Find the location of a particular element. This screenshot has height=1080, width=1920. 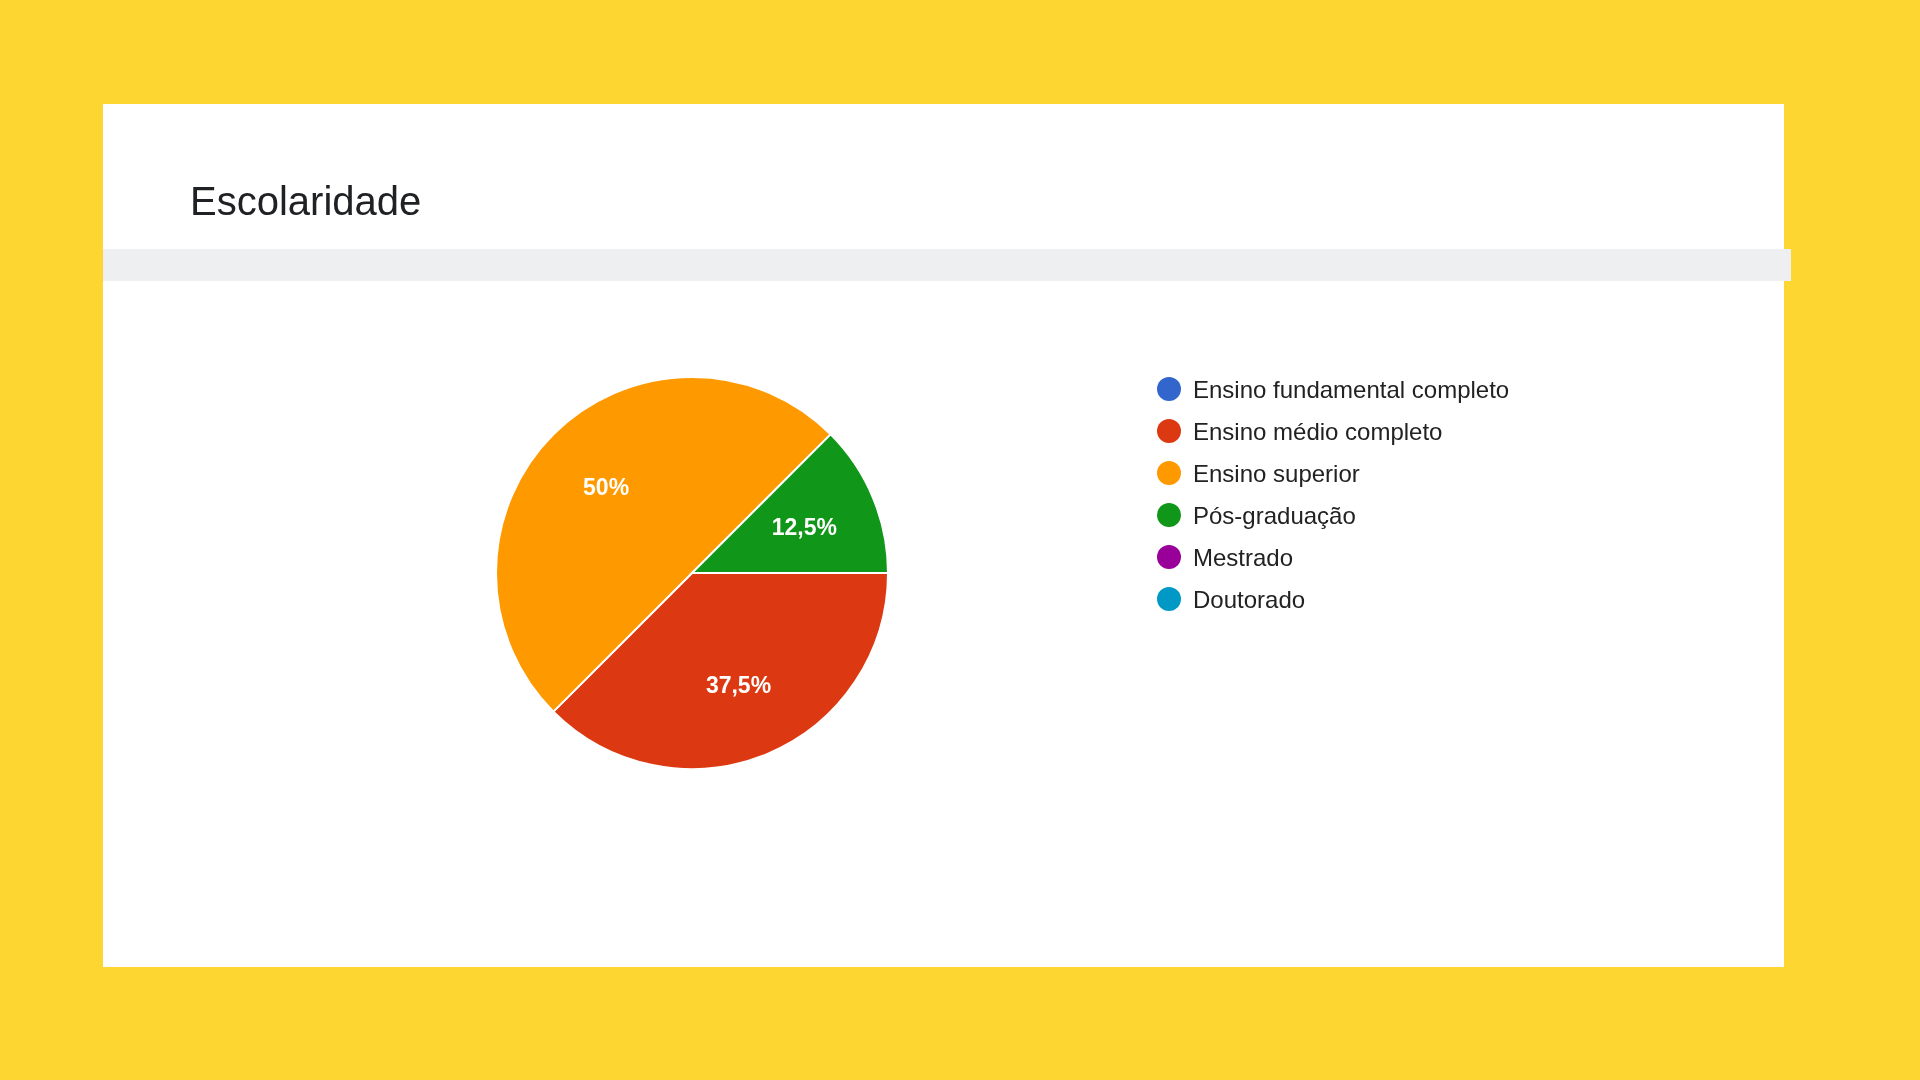

legend-label: Ensino fundamental completo is located at coordinates (1351, 389).